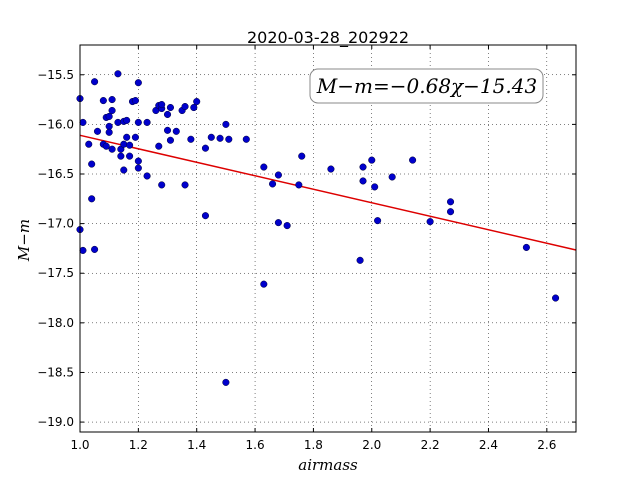 Image resolution: width=640 pixels, height=480 pixels. I want to click on x-tick-label: 1.8, so click(313, 445).